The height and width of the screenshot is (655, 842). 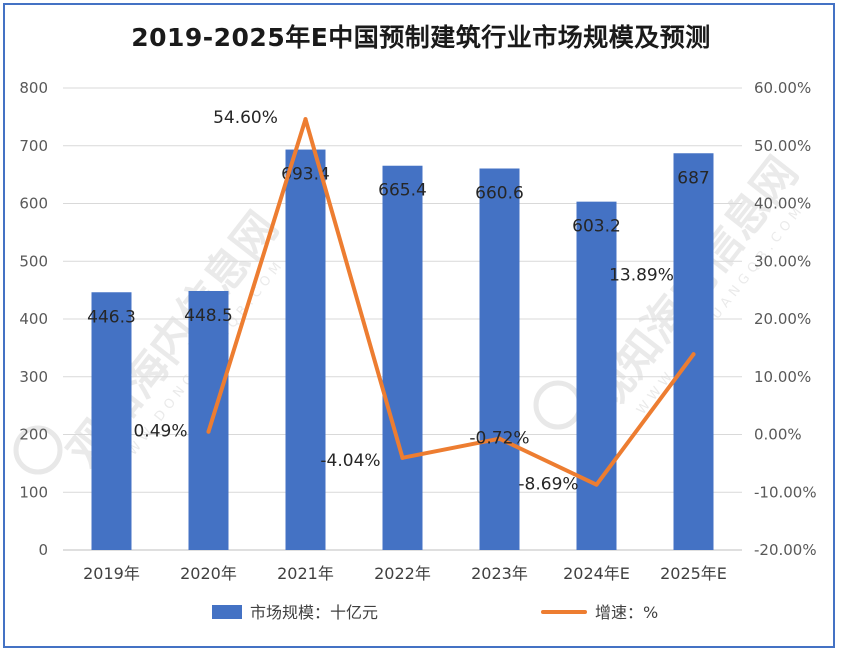 I want to click on left-tick-label: 100, so click(x=33, y=492).